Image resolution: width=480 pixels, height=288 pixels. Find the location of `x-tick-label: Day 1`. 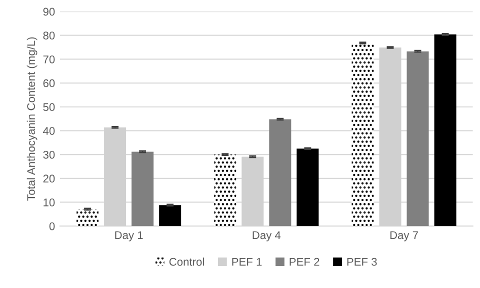

x-tick-label: Day 1 is located at coordinates (129, 236).